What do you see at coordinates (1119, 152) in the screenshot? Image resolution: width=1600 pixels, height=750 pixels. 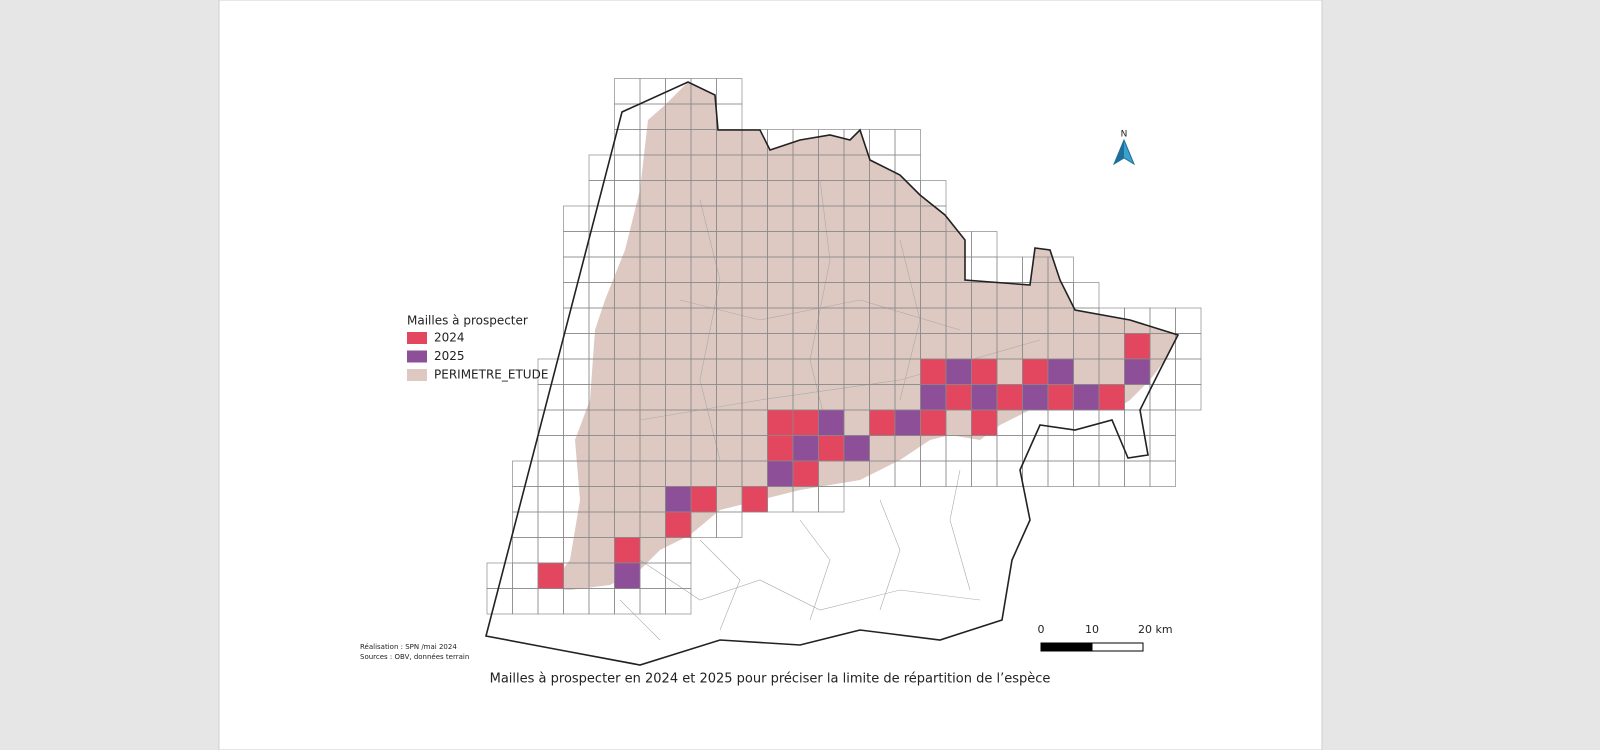 I see `north-symbol-shade` at bounding box center [1119, 152].